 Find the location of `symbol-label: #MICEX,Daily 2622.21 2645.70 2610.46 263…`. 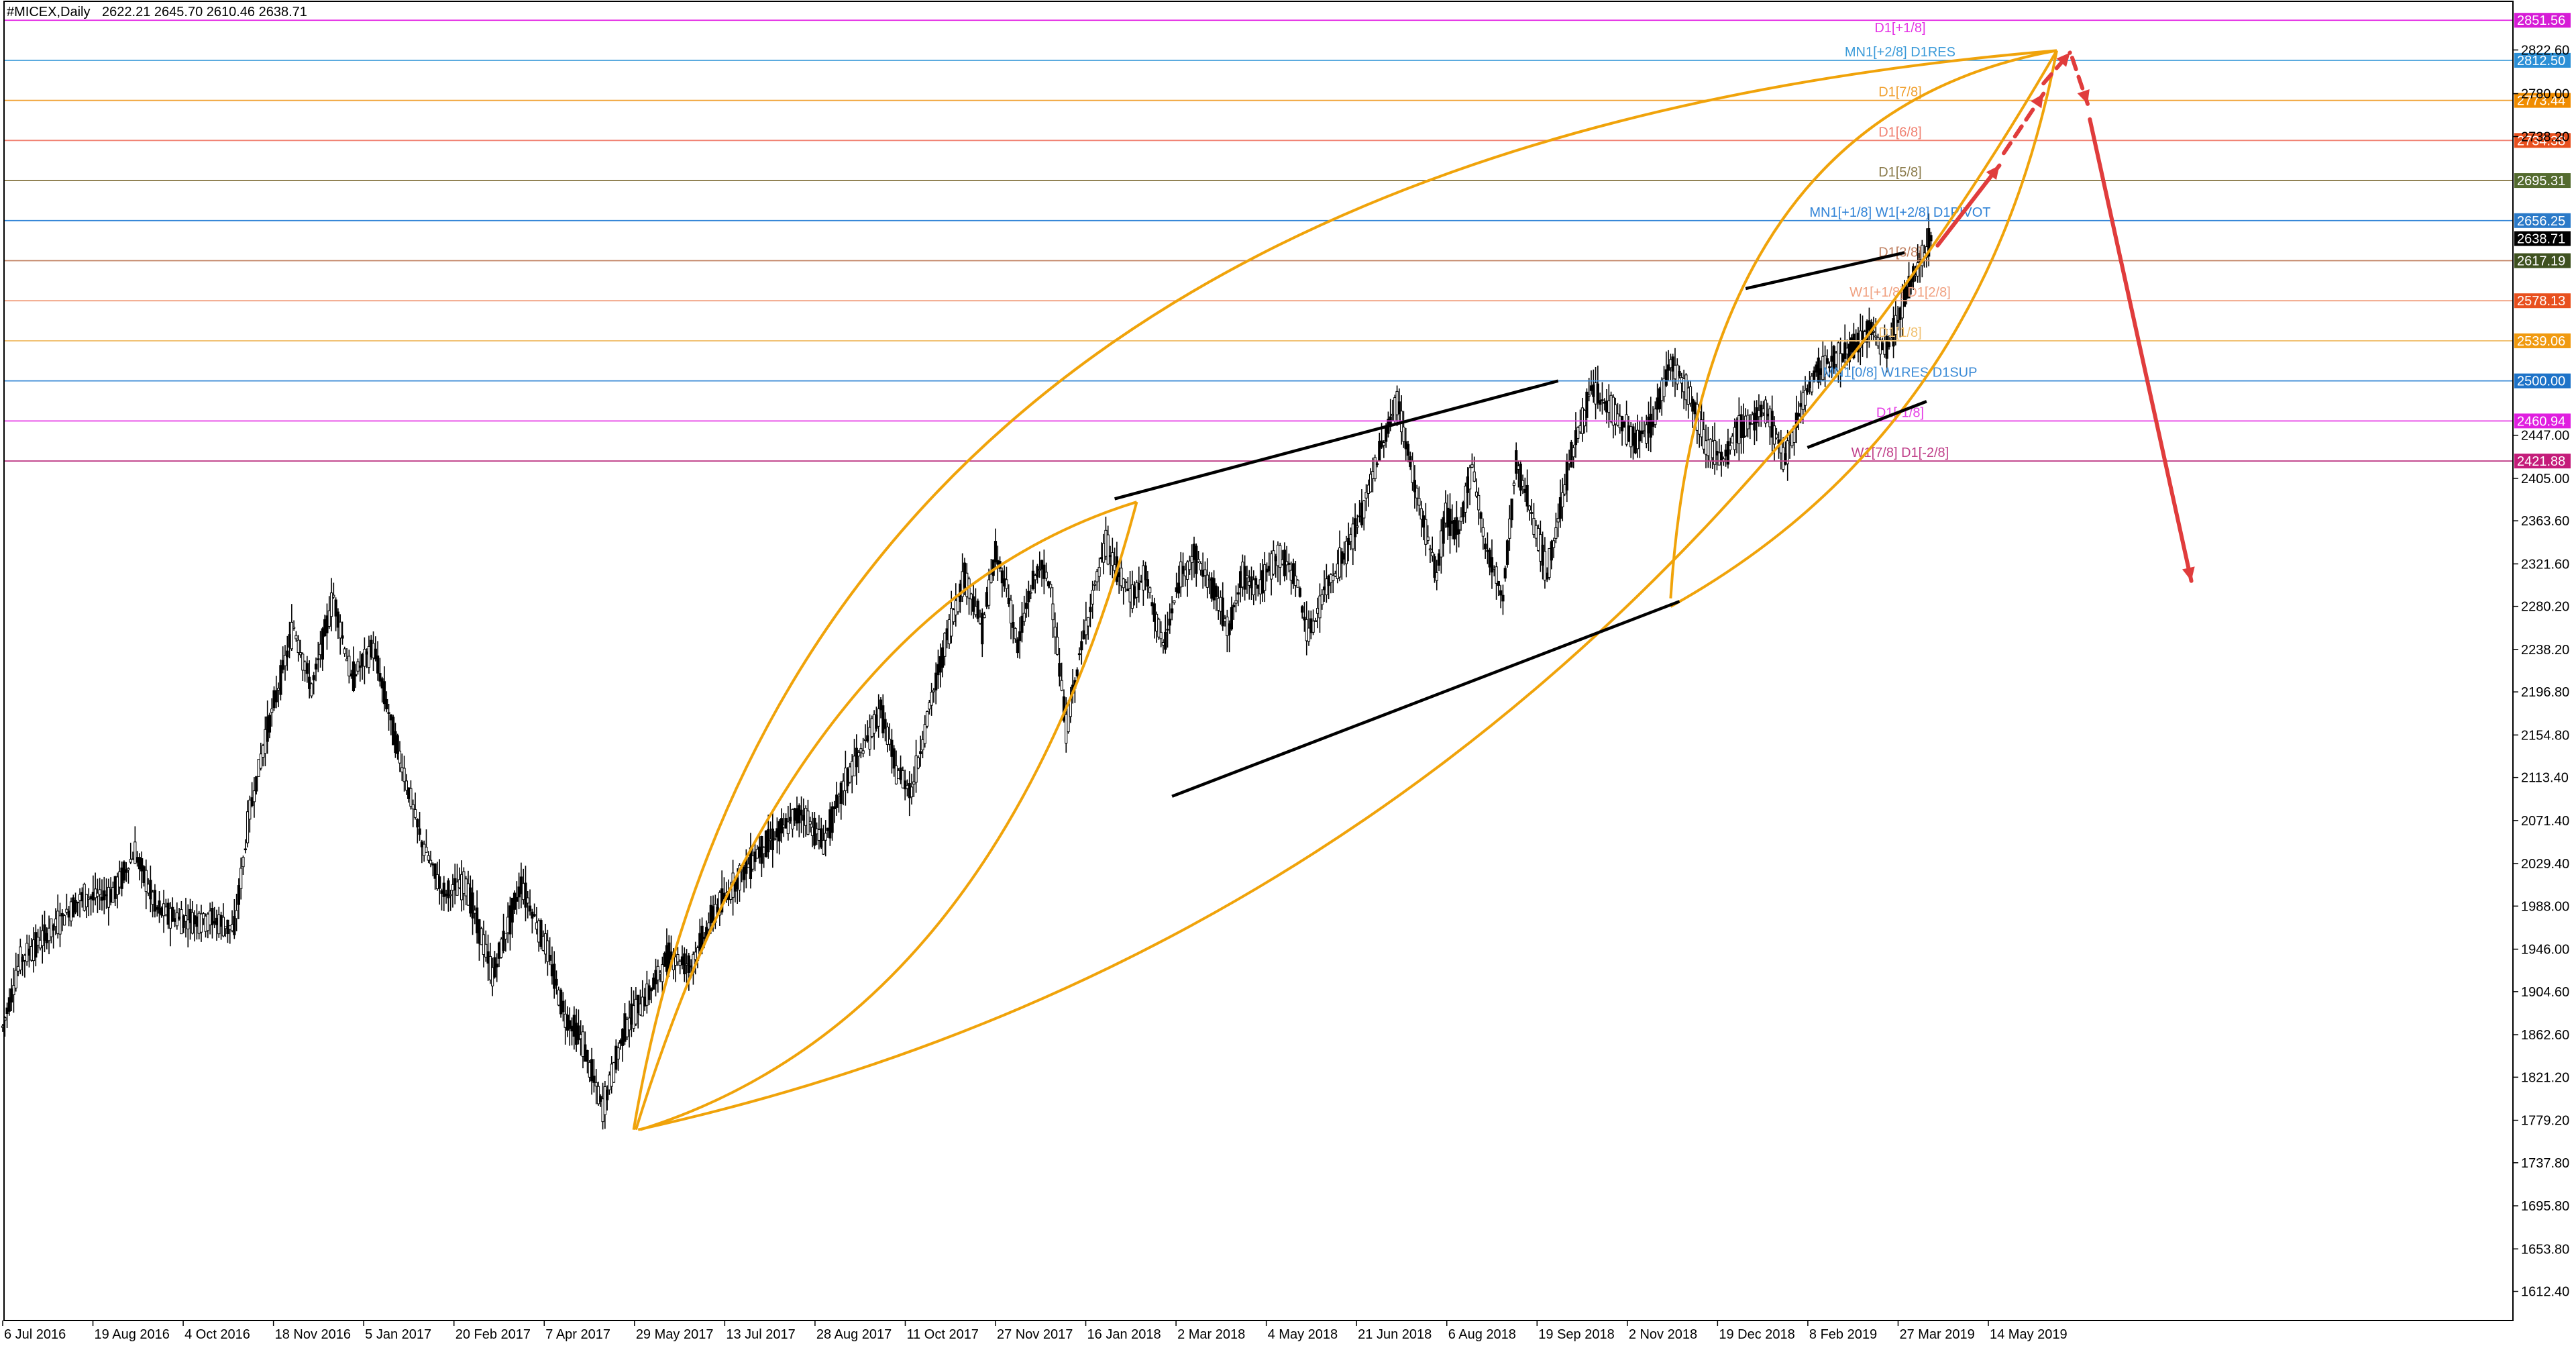

symbol-label: #MICEX,Daily 2622.21 2645.70 2610.46 263… is located at coordinates (157, 12).